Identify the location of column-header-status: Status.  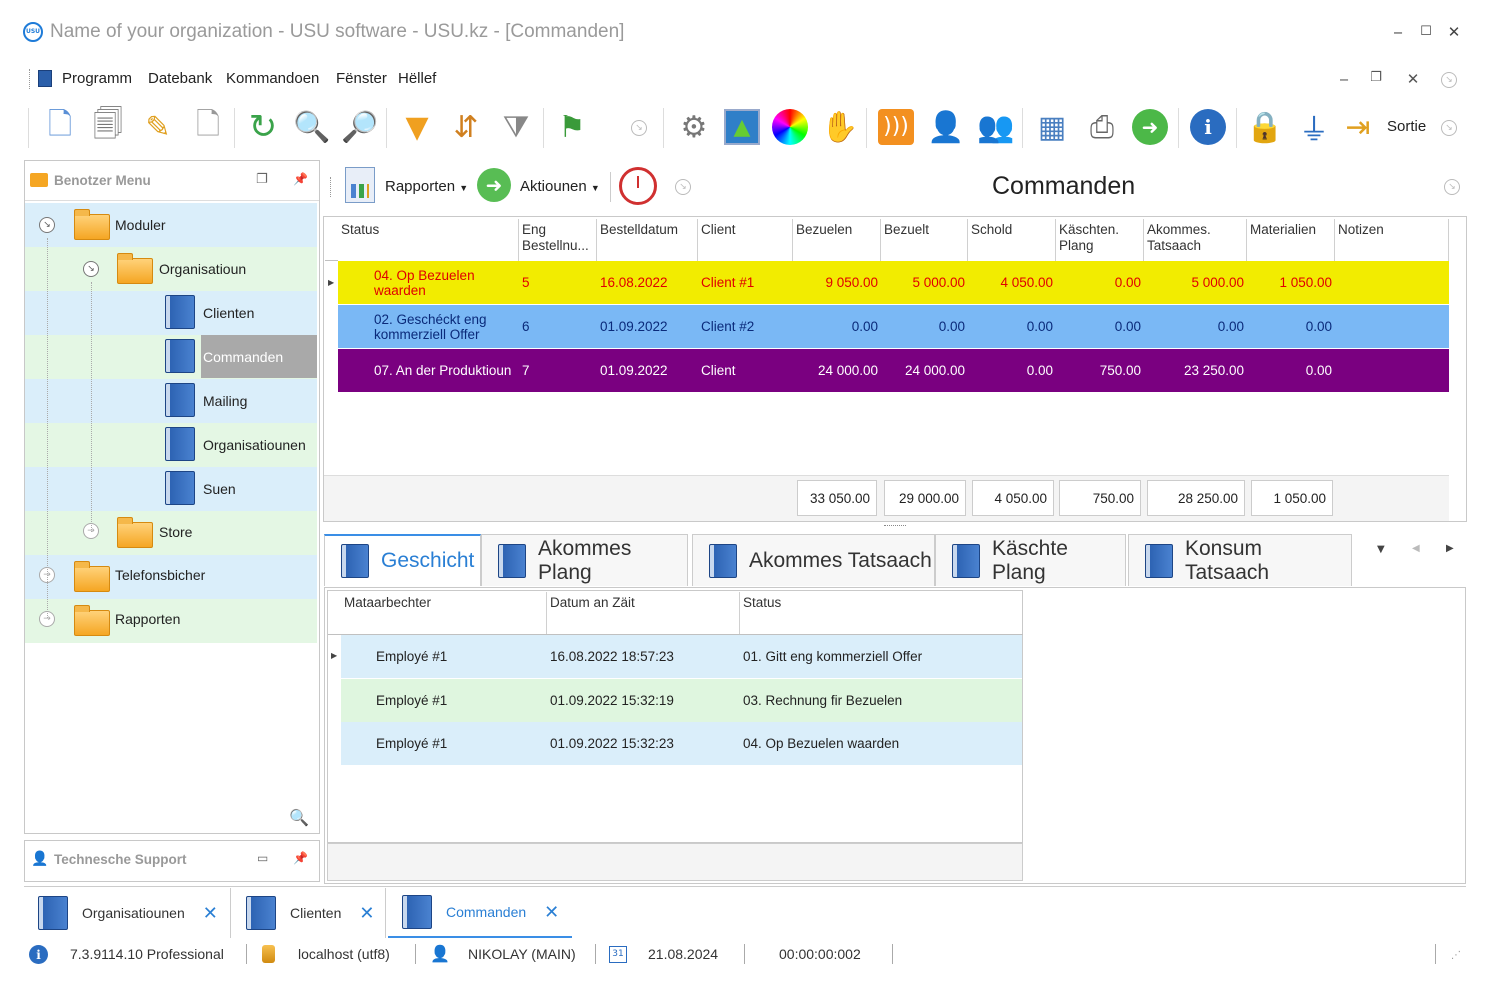
(428, 240).